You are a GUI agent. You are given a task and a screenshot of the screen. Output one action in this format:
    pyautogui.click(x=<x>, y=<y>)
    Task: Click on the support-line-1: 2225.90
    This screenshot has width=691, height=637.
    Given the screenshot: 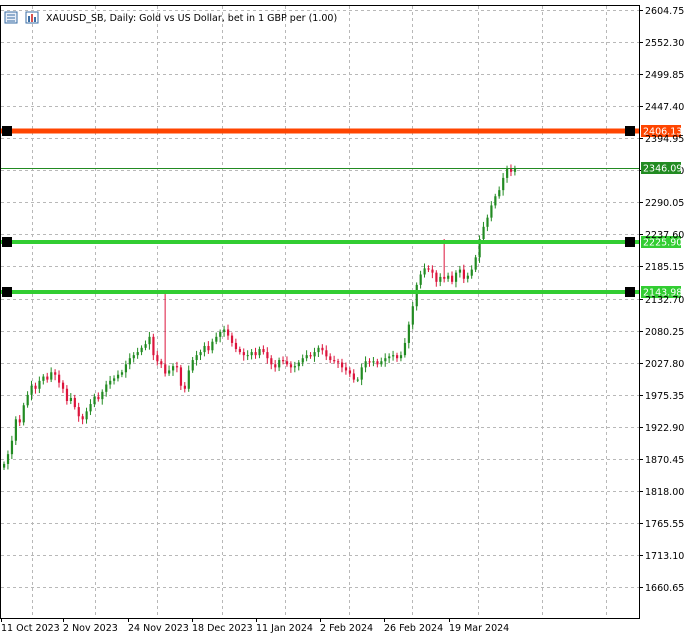 What is the action you would take?
    pyautogui.click(x=341, y=242)
    